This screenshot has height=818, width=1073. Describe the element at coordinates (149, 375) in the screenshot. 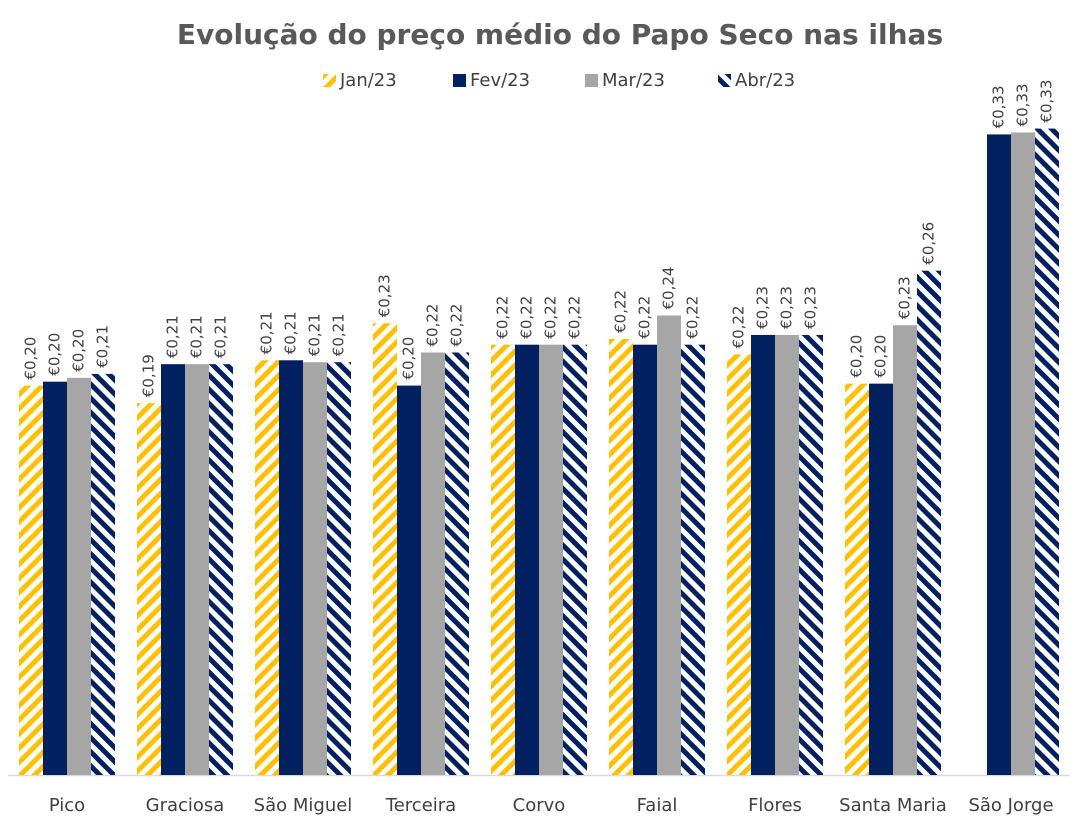

I see `data-label: €0,19` at that location.